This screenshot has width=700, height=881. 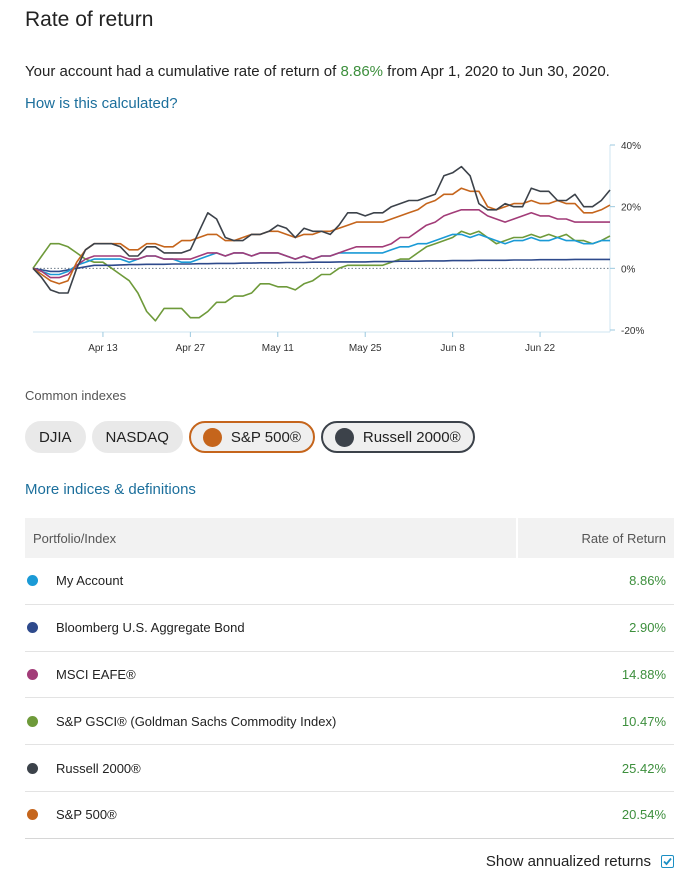 What do you see at coordinates (496, 71) in the screenshot?
I see `summary-suffix: from Apr 1, 2020 to Jun 30, 2020.` at bounding box center [496, 71].